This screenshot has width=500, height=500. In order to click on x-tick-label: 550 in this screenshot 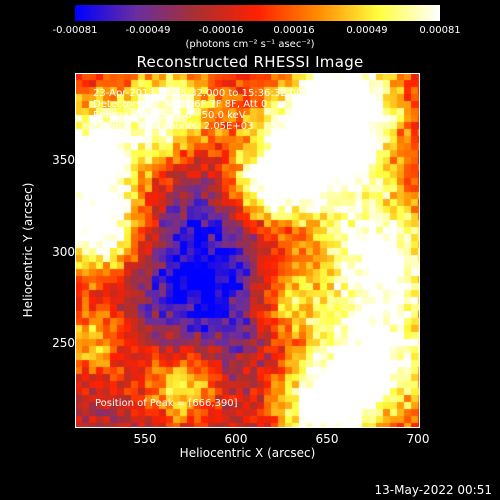, I will do `click(145, 439)`.